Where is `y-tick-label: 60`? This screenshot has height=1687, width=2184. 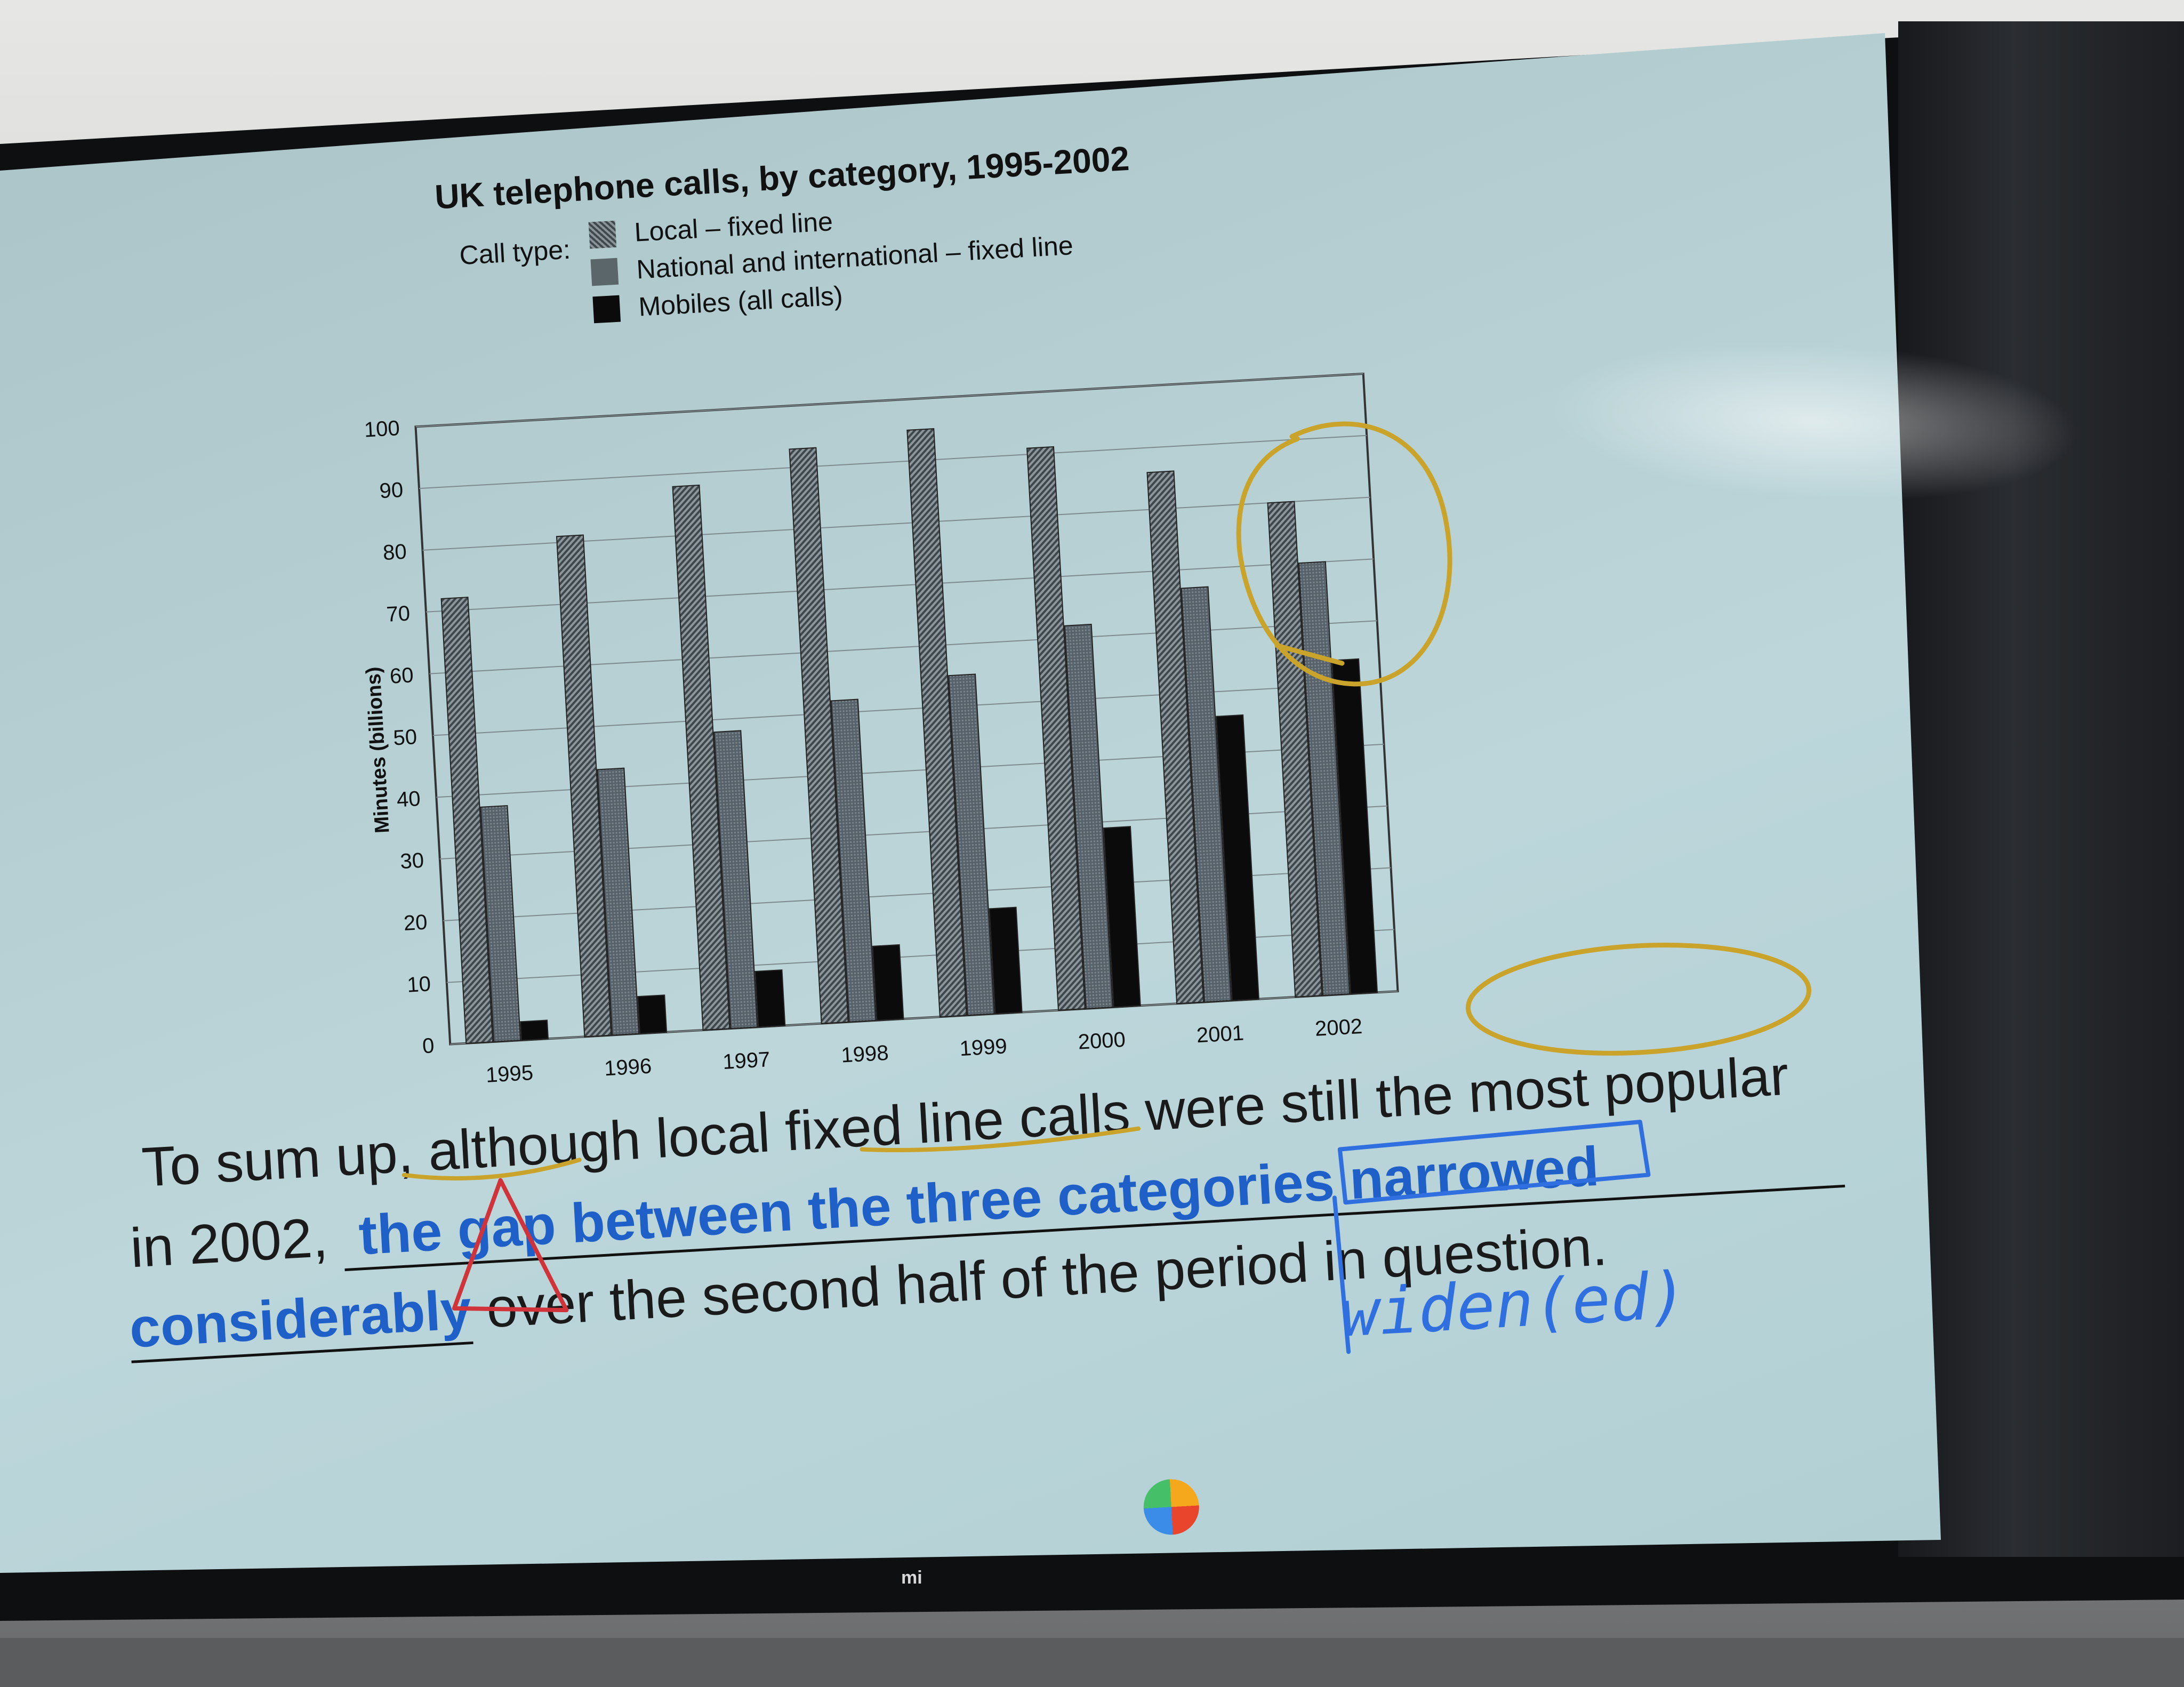
y-tick-label: 60 is located at coordinates (401, 675).